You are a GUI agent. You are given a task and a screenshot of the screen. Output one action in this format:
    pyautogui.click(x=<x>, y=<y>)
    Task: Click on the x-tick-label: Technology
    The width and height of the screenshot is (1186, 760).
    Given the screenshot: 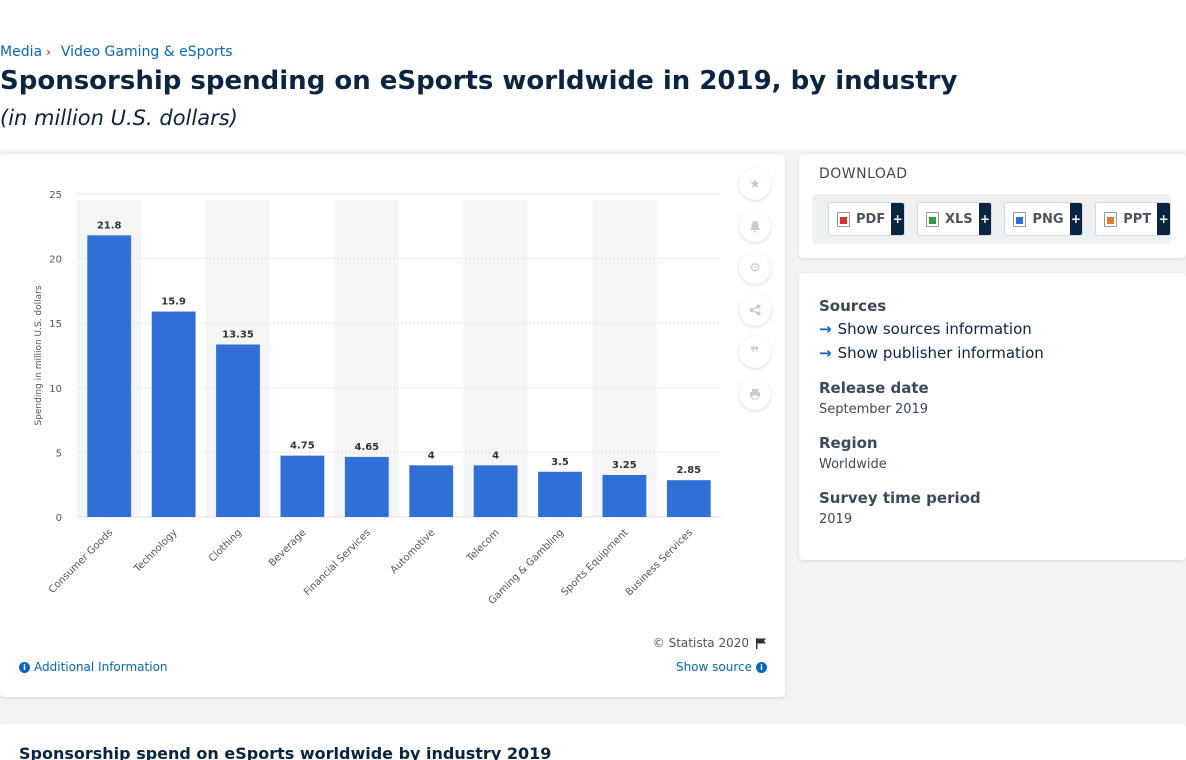 What is the action you would take?
    pyautogui.click(x=156, y=551)
    